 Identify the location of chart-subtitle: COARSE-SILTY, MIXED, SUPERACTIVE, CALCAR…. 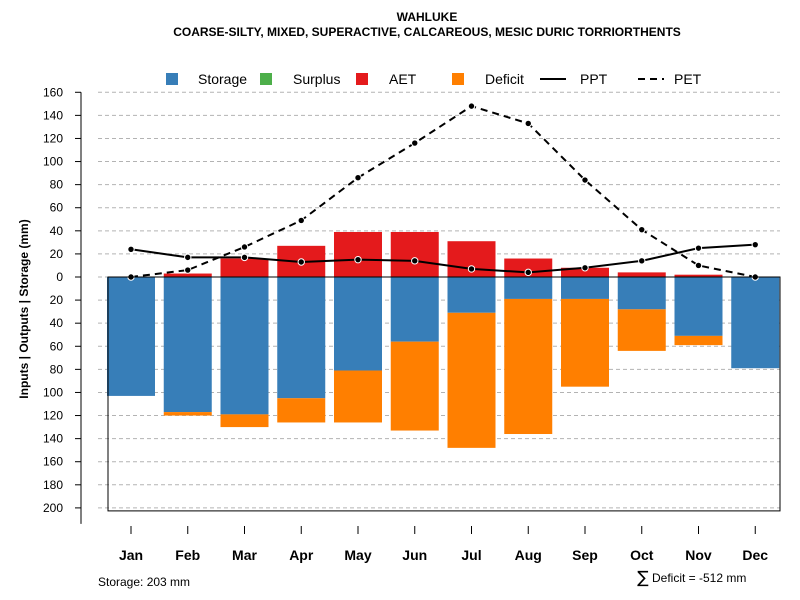
(427, 32).